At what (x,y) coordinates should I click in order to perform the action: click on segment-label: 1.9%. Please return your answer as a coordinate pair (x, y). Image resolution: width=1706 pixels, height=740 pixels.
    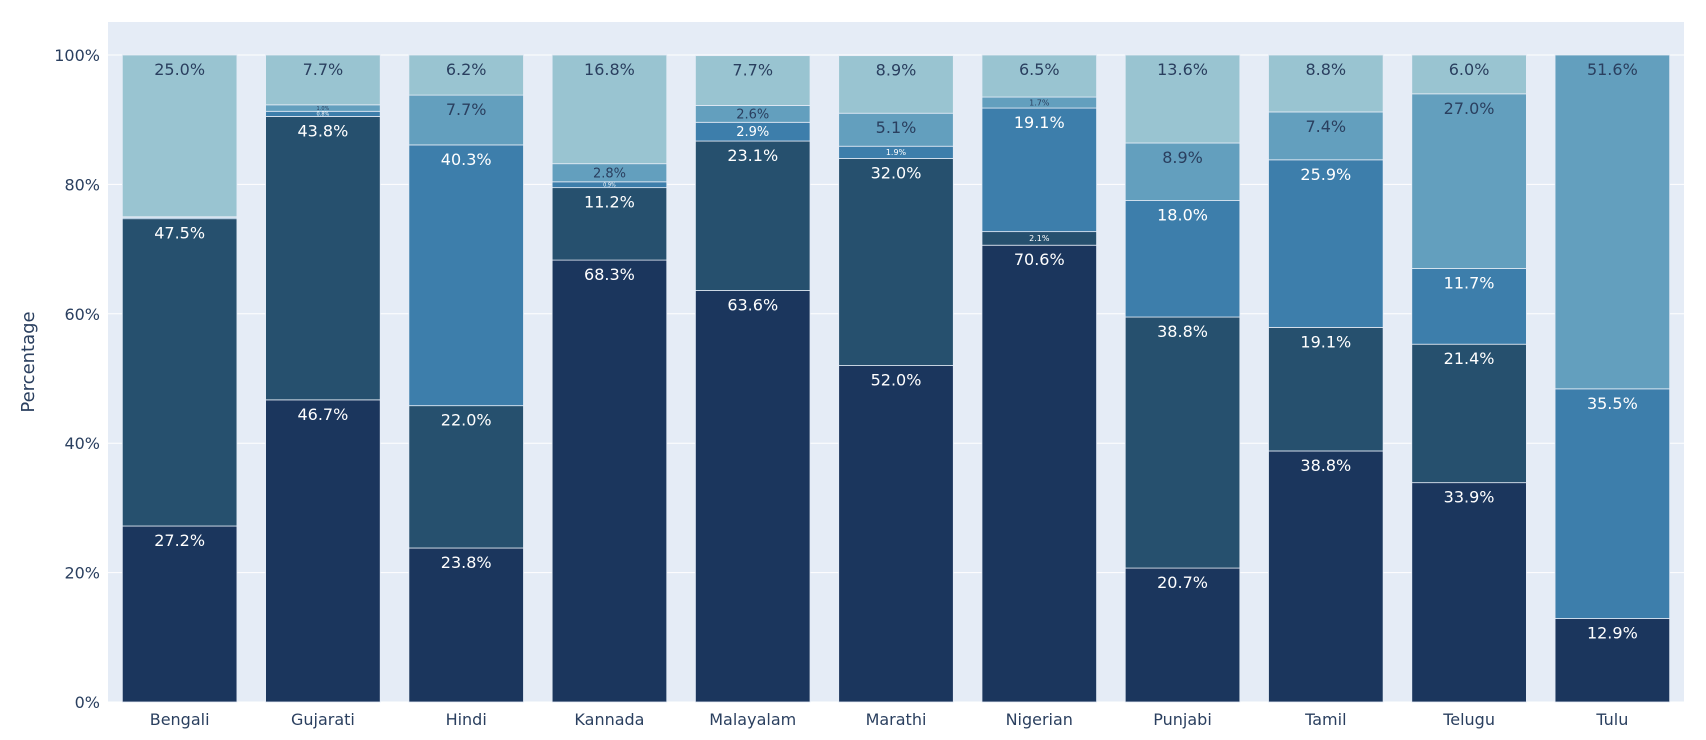
    Looking at the image, I should click on (896, 152).